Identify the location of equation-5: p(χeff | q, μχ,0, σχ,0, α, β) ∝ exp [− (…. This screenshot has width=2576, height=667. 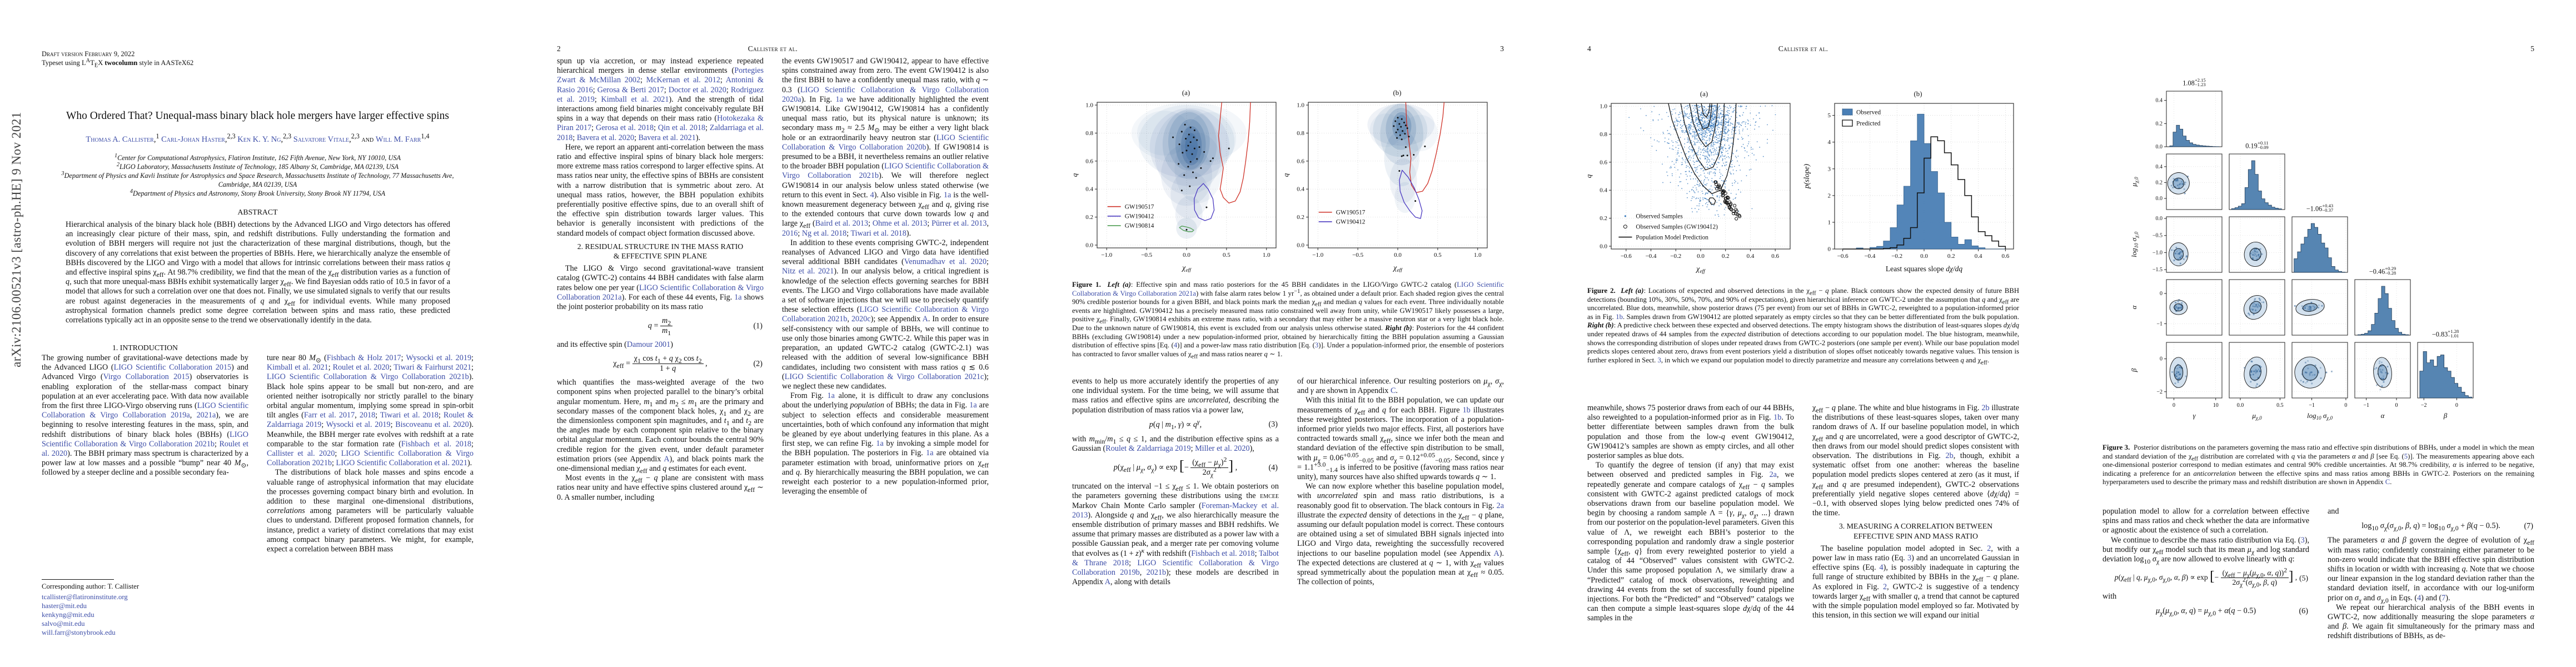
(2211, 578).